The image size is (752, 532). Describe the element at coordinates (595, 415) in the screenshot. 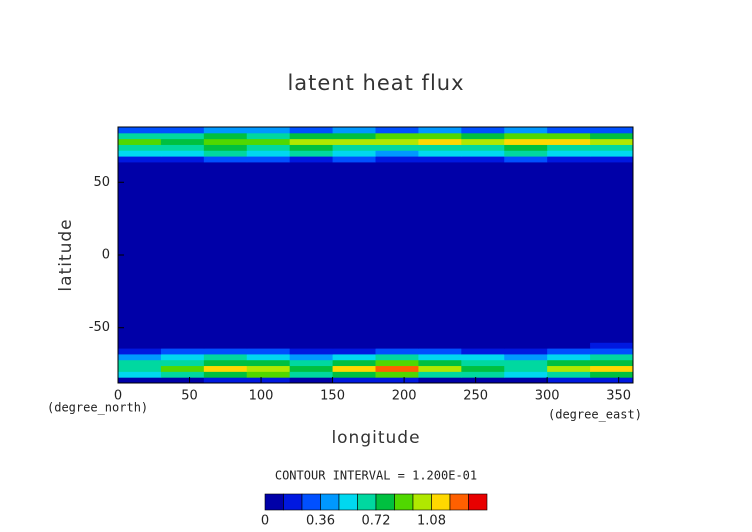

I see `x-unit-label: (degree_east)` at that location.